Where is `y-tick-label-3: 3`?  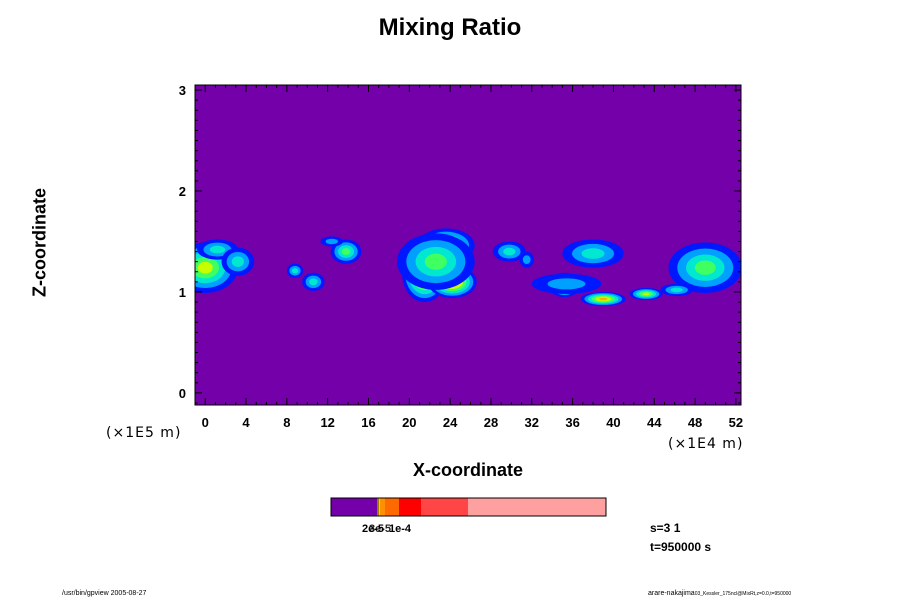
y-tick-label-3: 3 is located at coordinates (182, 90).